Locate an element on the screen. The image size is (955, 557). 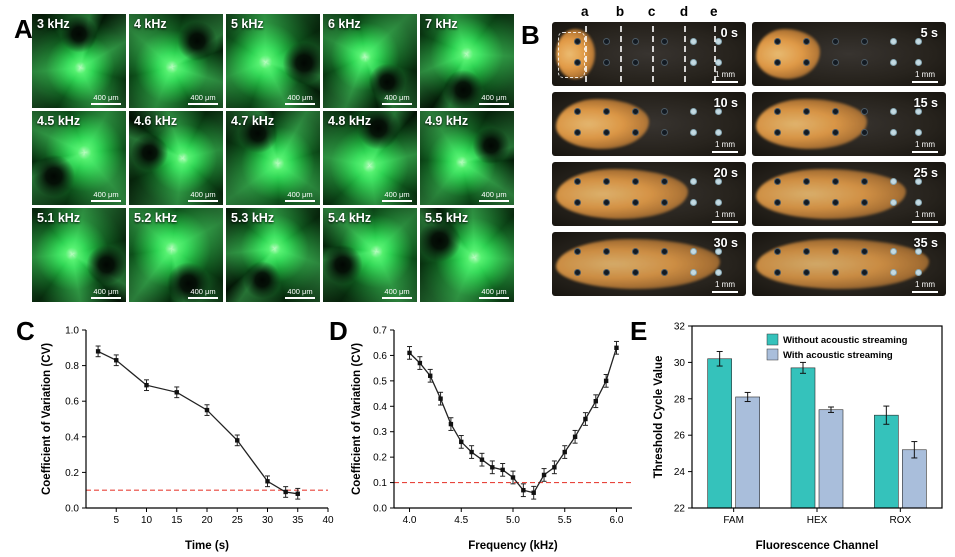
y-tick-label: 0.7 is located at coordinates (380, 331).